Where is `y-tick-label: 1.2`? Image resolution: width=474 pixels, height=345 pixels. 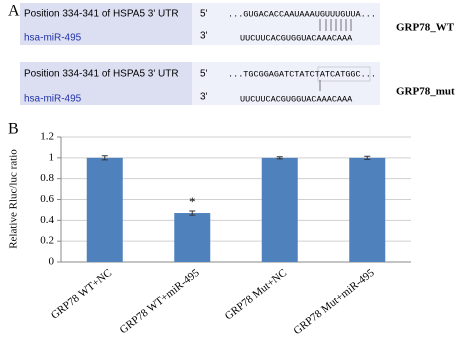
y-tick-label: 1.2 is located at coordinates (47, 137).